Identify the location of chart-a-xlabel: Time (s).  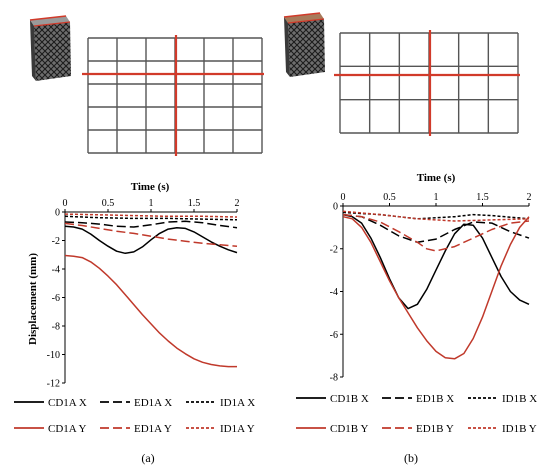
(150, 187).